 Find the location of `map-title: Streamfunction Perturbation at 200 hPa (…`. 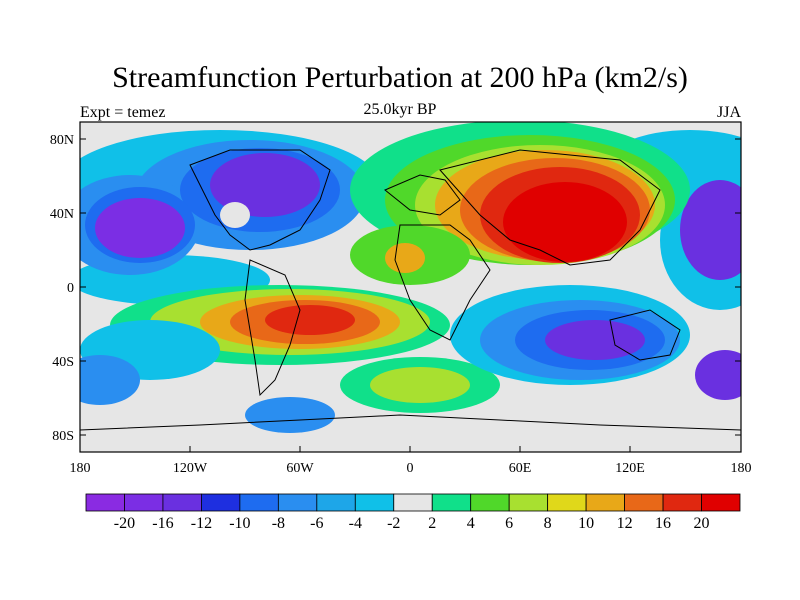

map-title: Streamfunction Perturbation at 200 hPa (… is located at coordinates (400, 77).